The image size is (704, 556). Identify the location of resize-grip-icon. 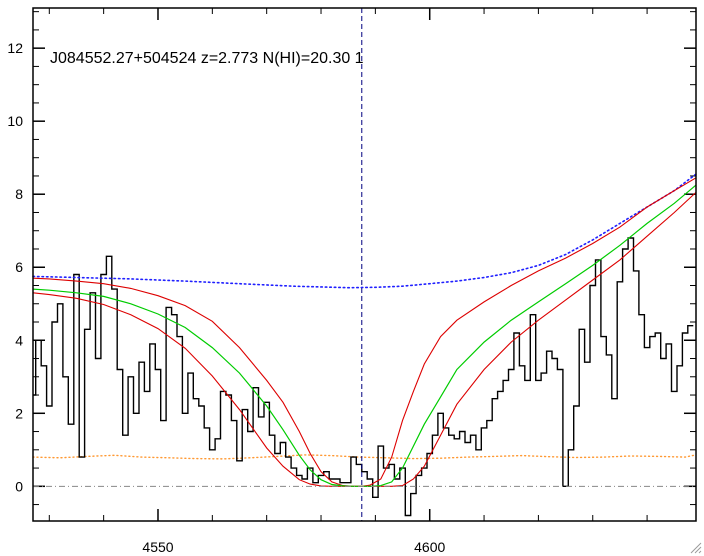
(696, 548).